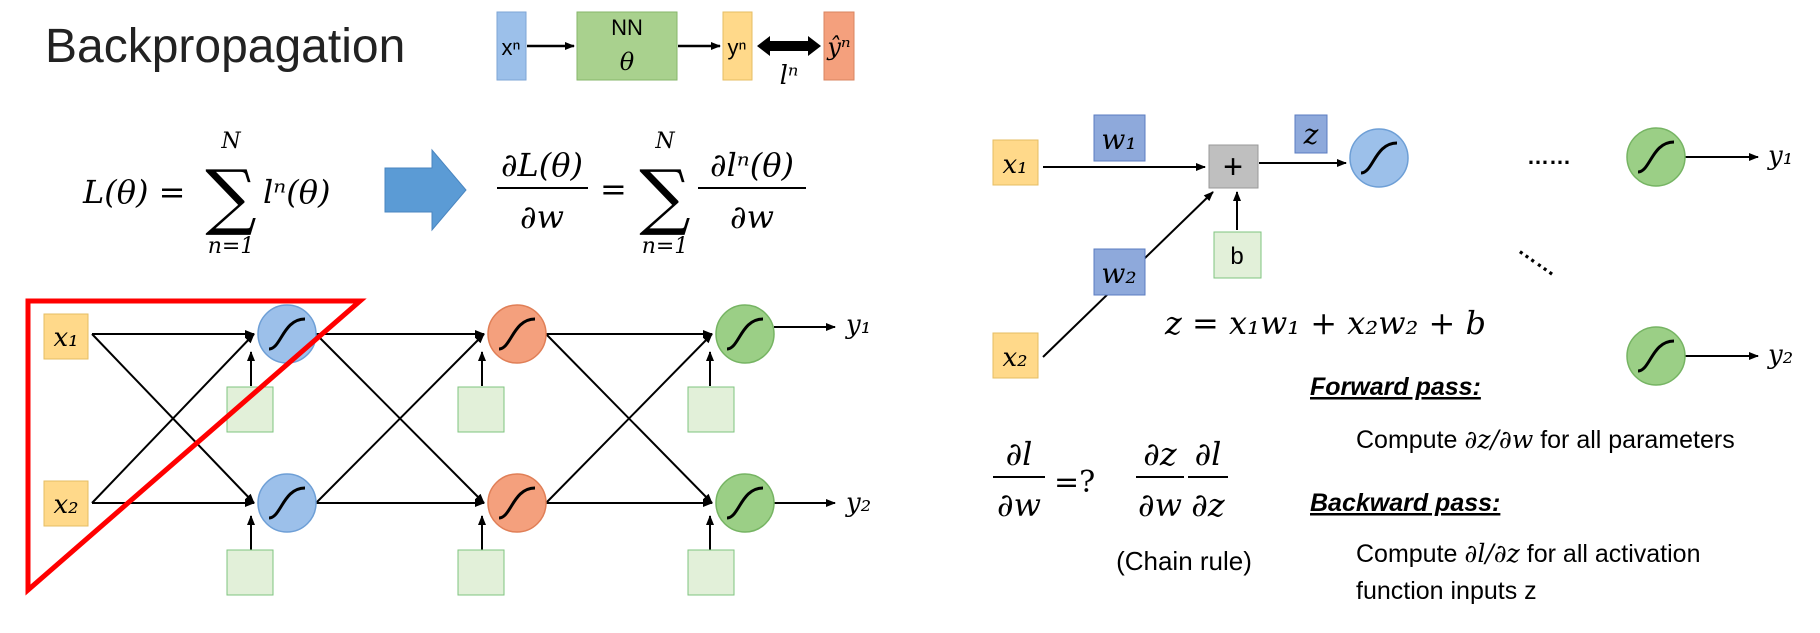 The width and height of the screenshot is (1820, 633). Describe the element at coordinates (1405, 503) in the screenshot. I see `backward-pass-heading: Backward pass:` at that location.